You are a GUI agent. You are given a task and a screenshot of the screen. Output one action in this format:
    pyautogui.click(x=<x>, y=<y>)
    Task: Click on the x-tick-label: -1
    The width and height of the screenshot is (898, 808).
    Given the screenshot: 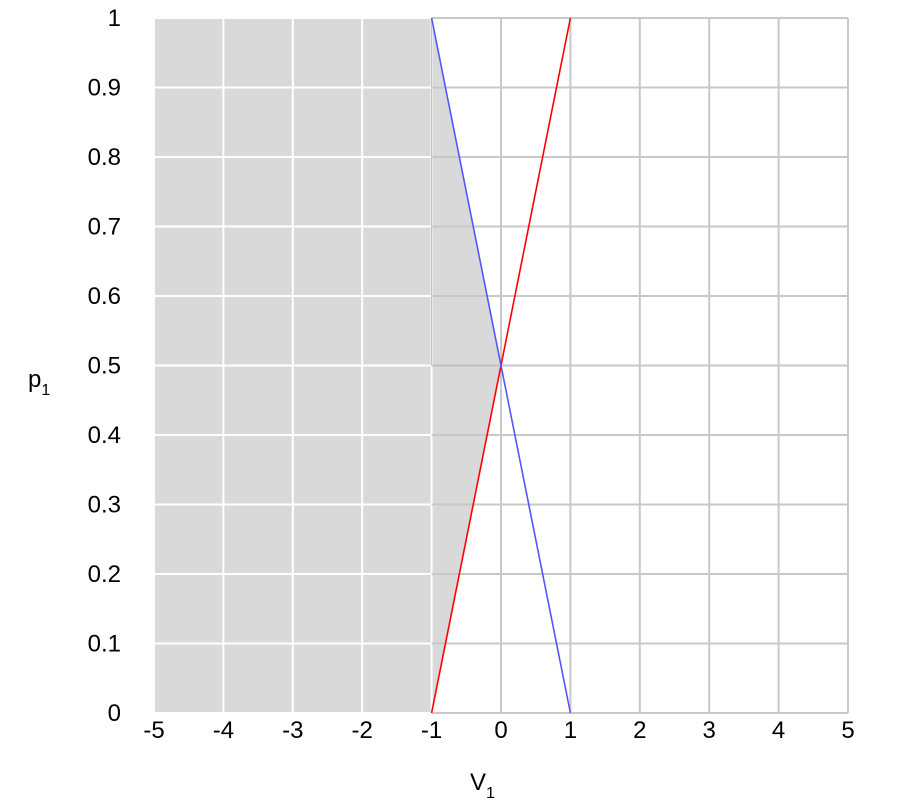 What is the action you would take?
    pyautogui.click(x=431, y=730)
    